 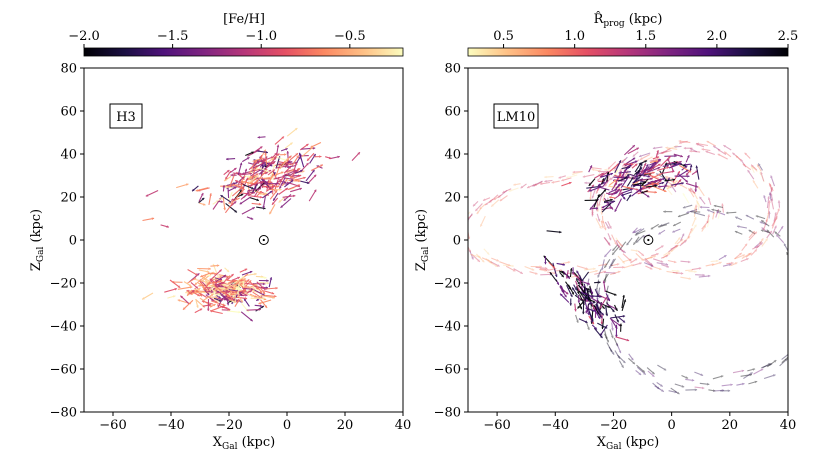 What do you see at coordinates (628, 20) in the screenshot?
I see `right-colorbar-label: R̂prog (kpc)` at bounding box center [628, 20].